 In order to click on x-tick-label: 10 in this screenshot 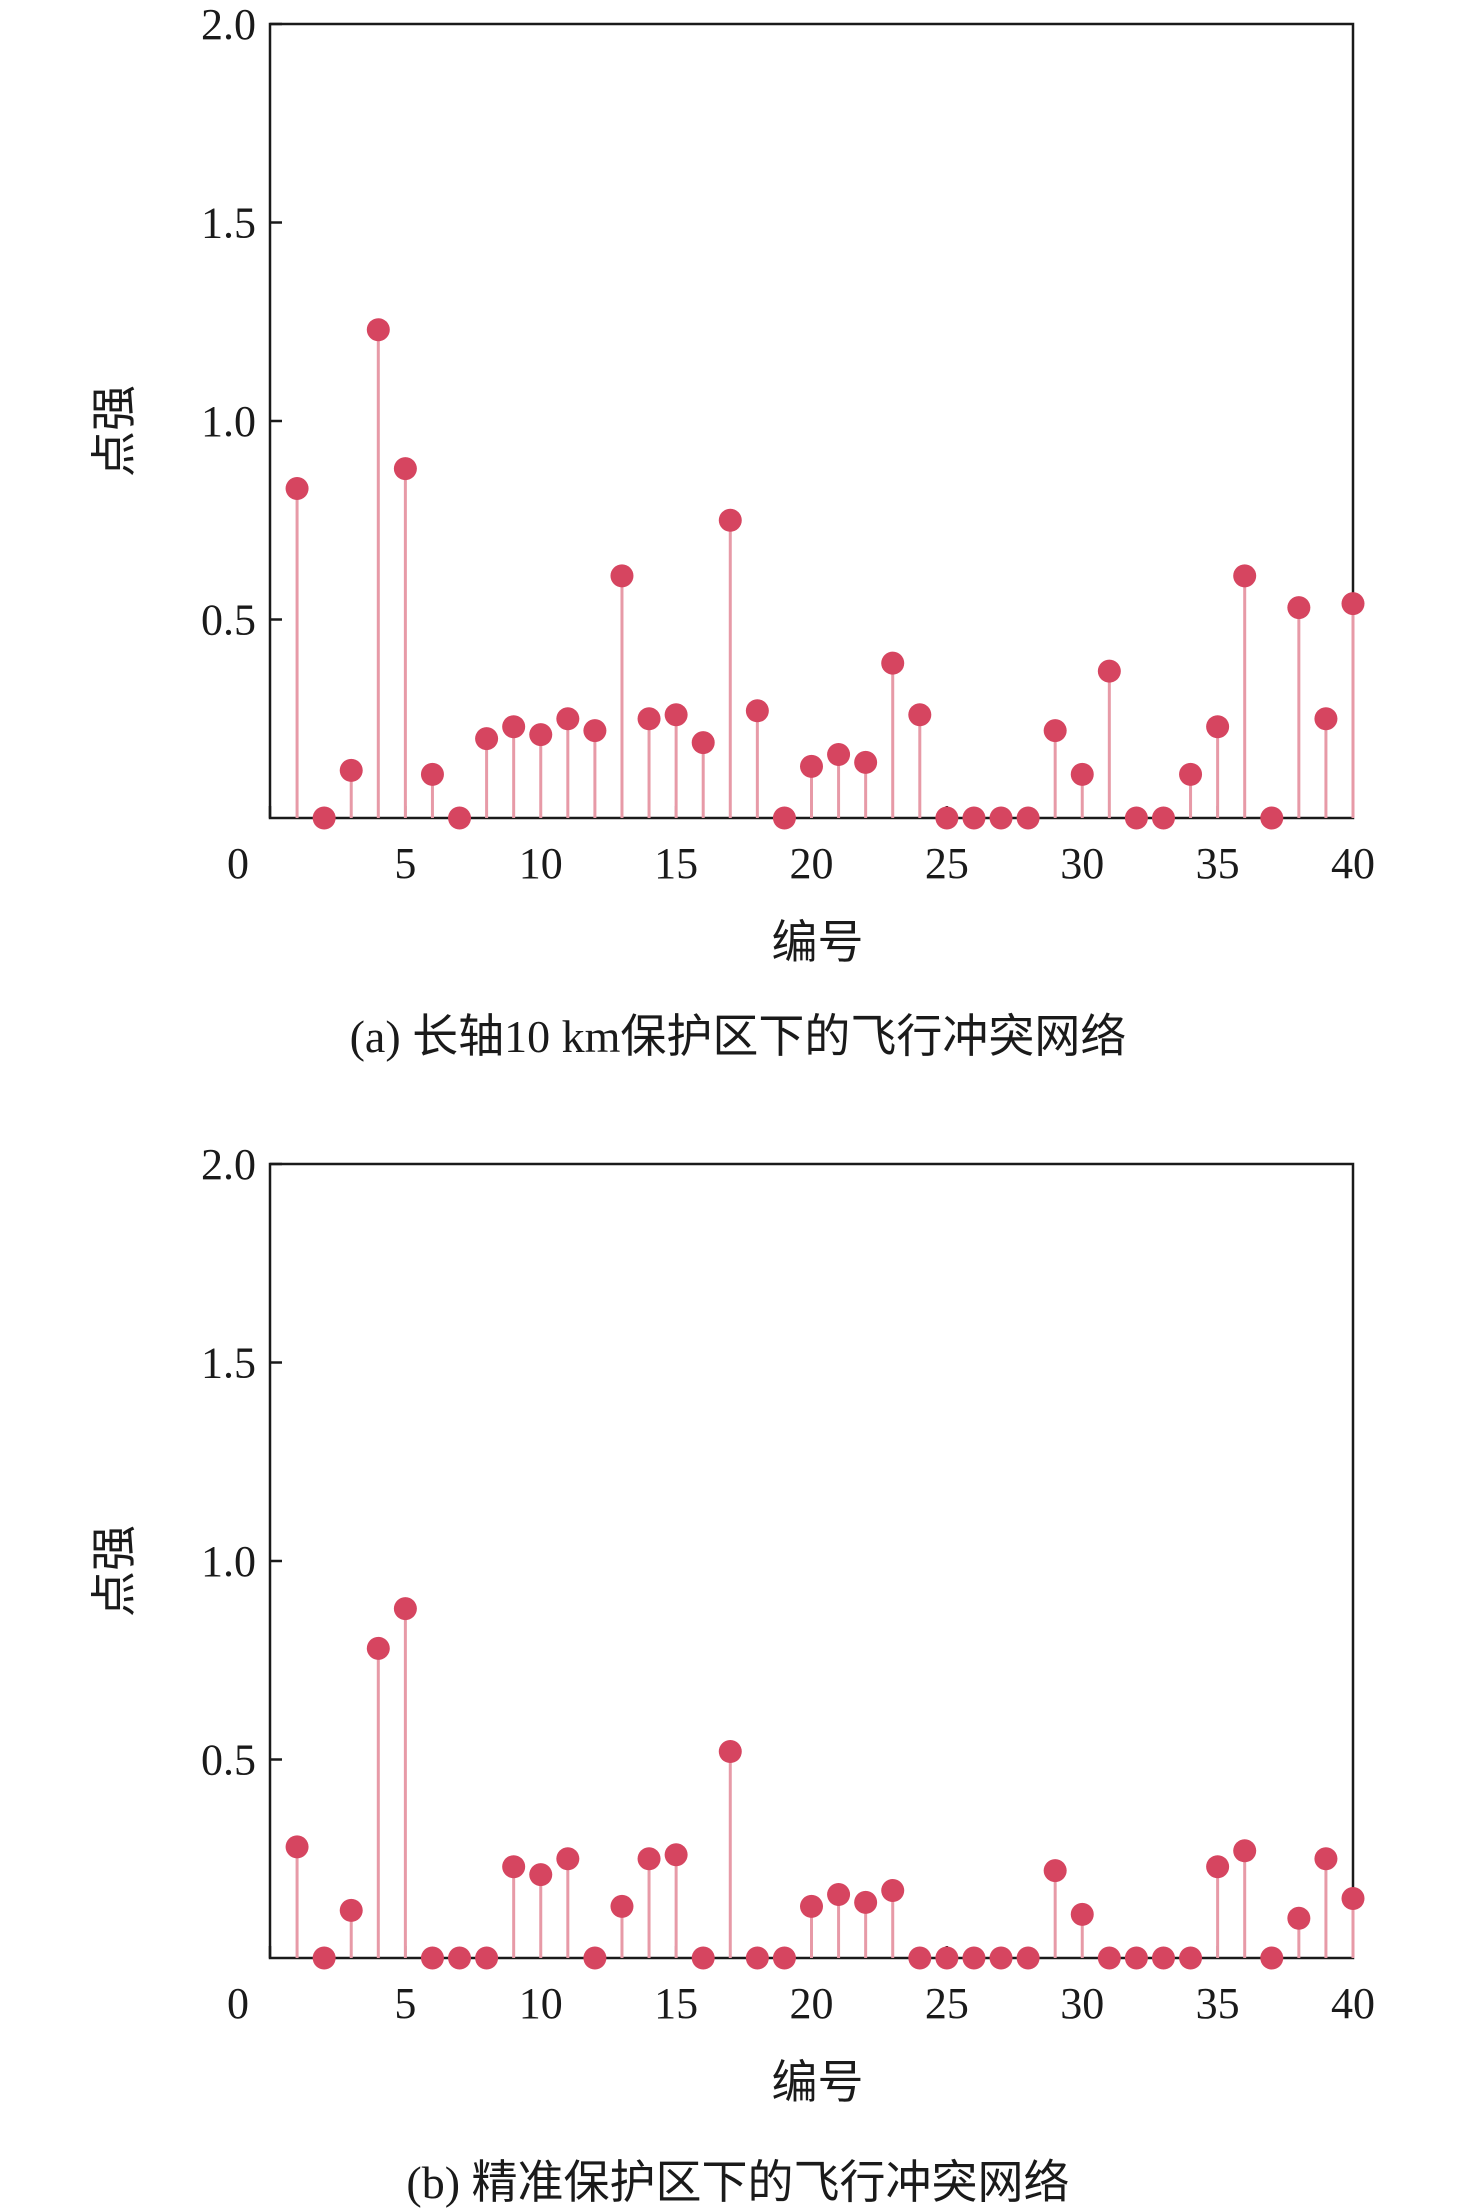, I will do `click(541, 863)`.